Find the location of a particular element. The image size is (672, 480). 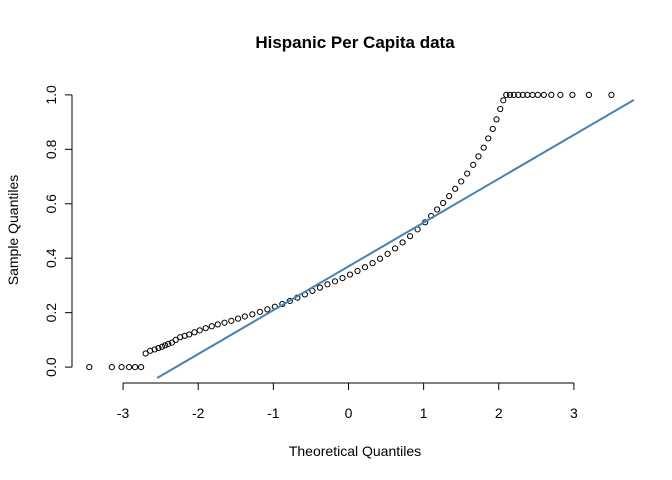

chart-title: Hispanic Per Capita data is located at coordinates (355, 42).